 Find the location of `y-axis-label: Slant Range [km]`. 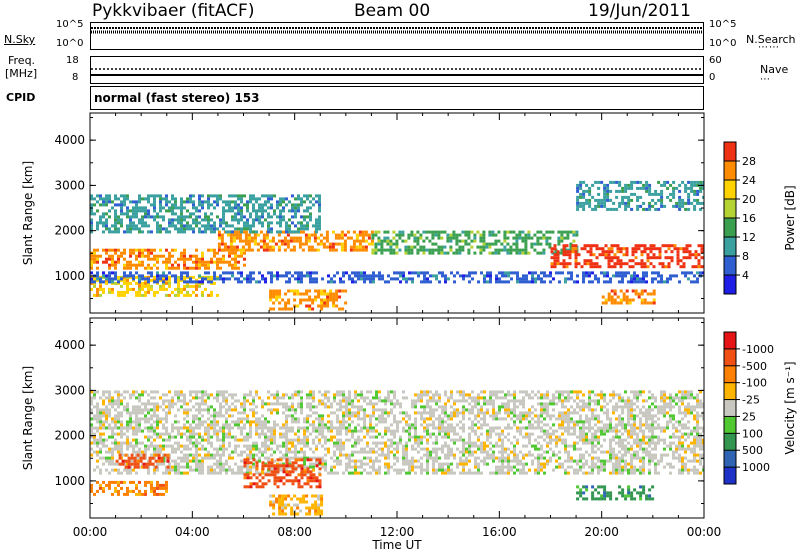

y-axis-label: Slant Range [km] is located at coordinates (28, 213).